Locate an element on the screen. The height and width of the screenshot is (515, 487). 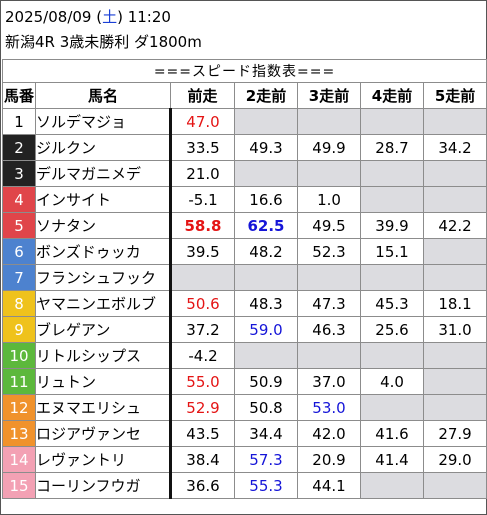
horse-number: 4 is located at coordinates (19, 199).